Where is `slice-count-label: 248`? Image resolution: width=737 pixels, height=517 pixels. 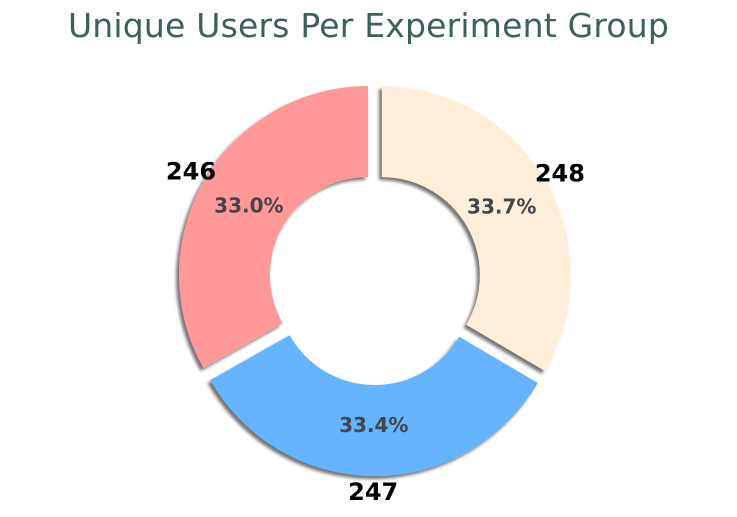 slice-count-label: 248 is located at coordinates (560, 173).